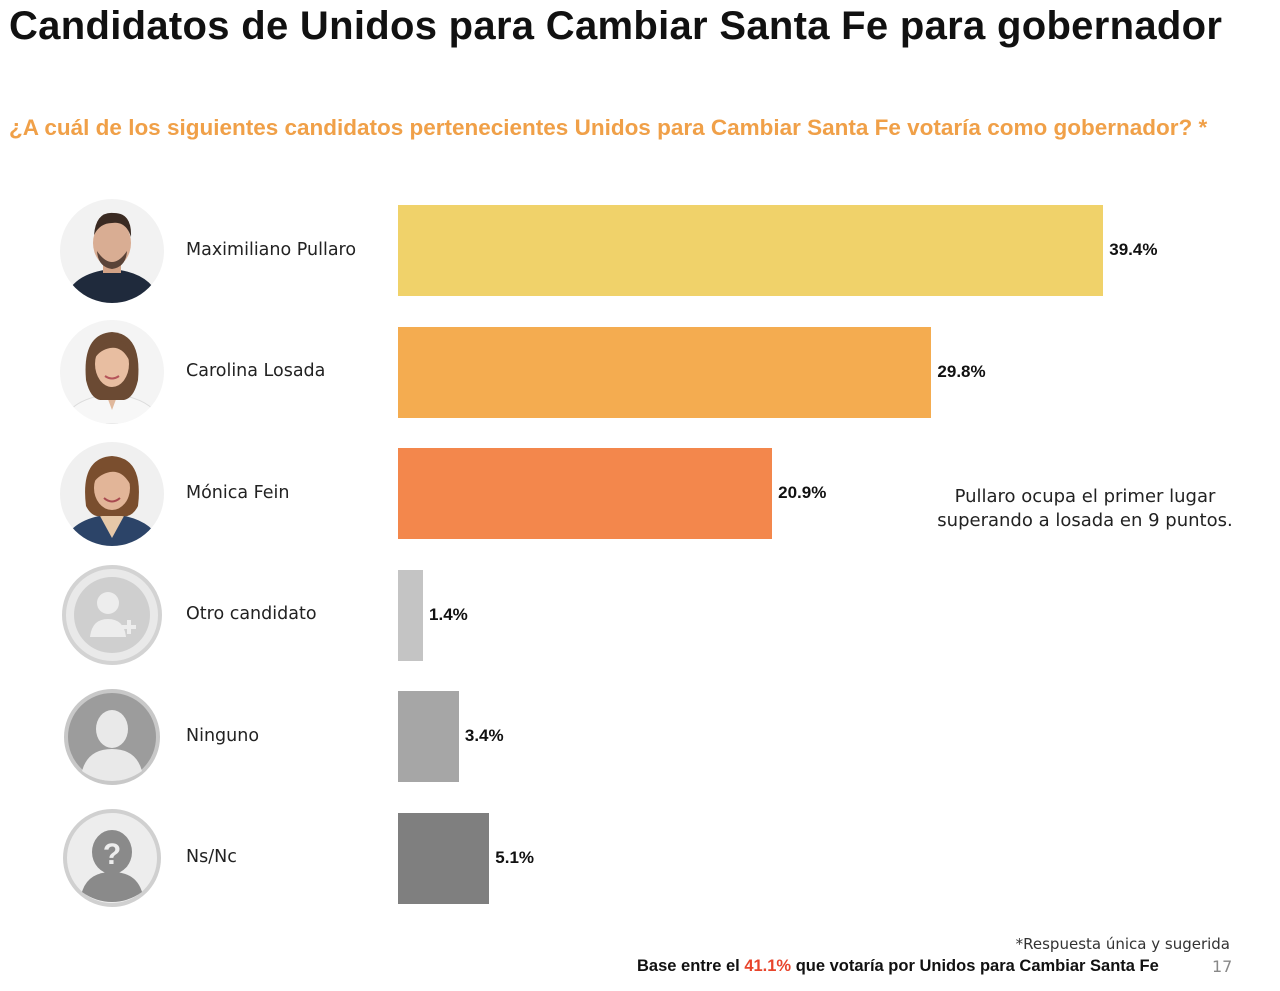 The height and width of the screenshot is (991, 1280). What do you see at coordinates (515, 857) in the screenshot?
I see `value-label-ns-nc: 5.1%` at bounding box center [515, 857].